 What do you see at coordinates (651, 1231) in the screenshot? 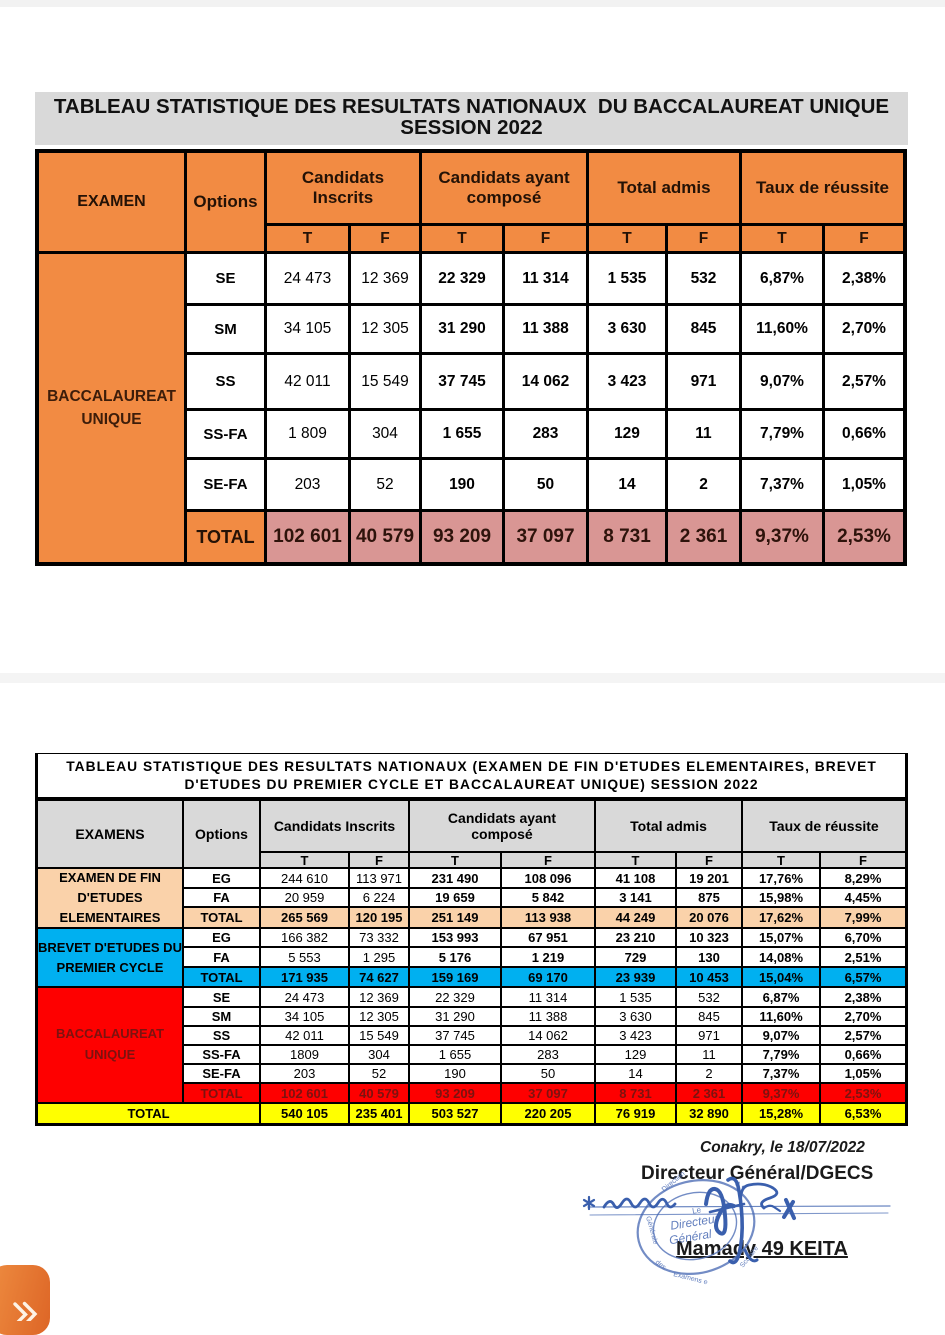
I see `svg-text: Générale` at bounding box center [651, 1231].